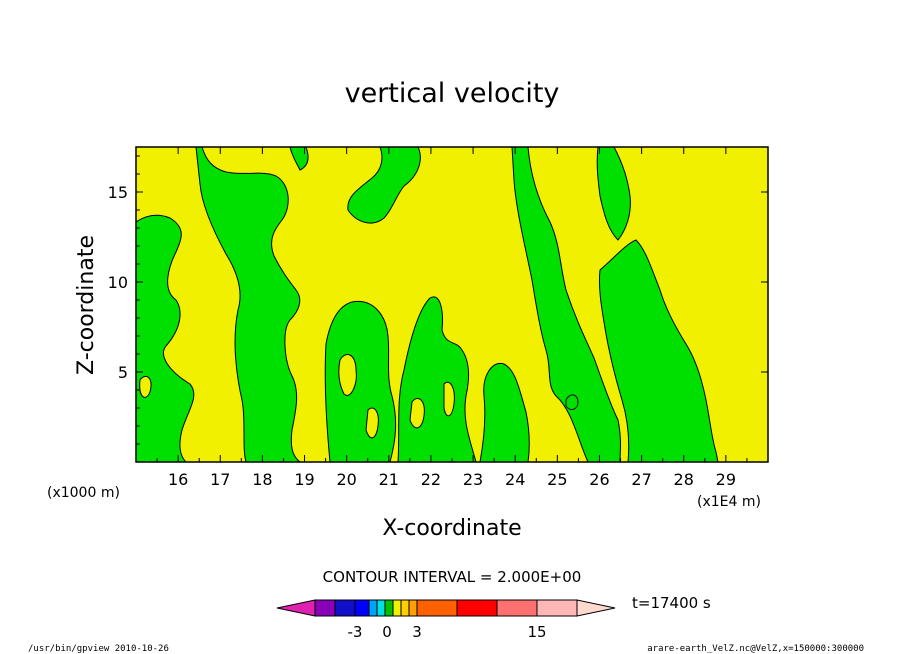 The height and width of the screenshot is (654, 904). Describe the element at coordinates (297, 396) in the screenshot. I see `positive-velocity-pockets` at that location.